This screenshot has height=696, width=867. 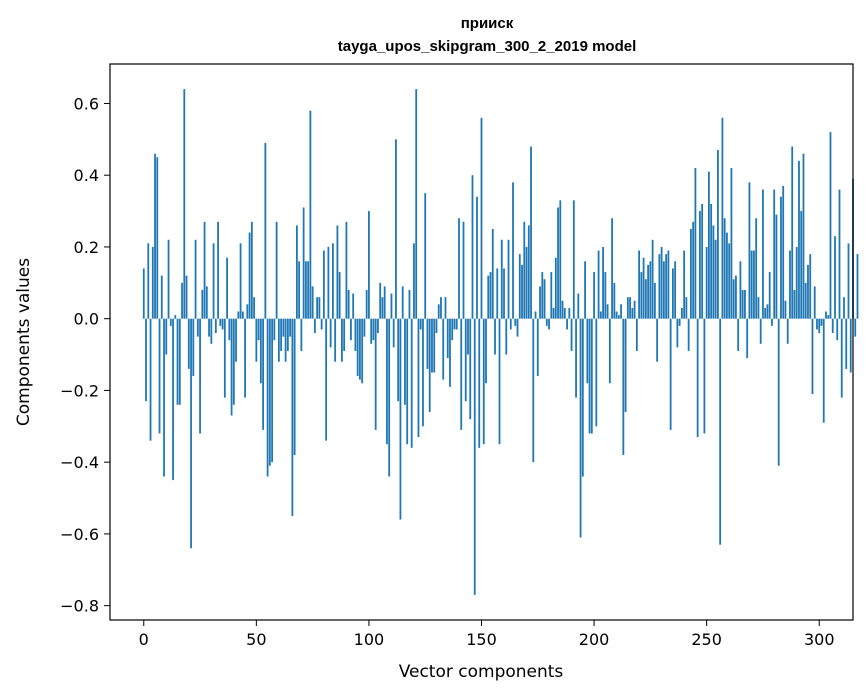 What do you see at coordinates (706, 639) in the screenshot?
I see `x-tick-label: 250` at bounding box center [706, 639].